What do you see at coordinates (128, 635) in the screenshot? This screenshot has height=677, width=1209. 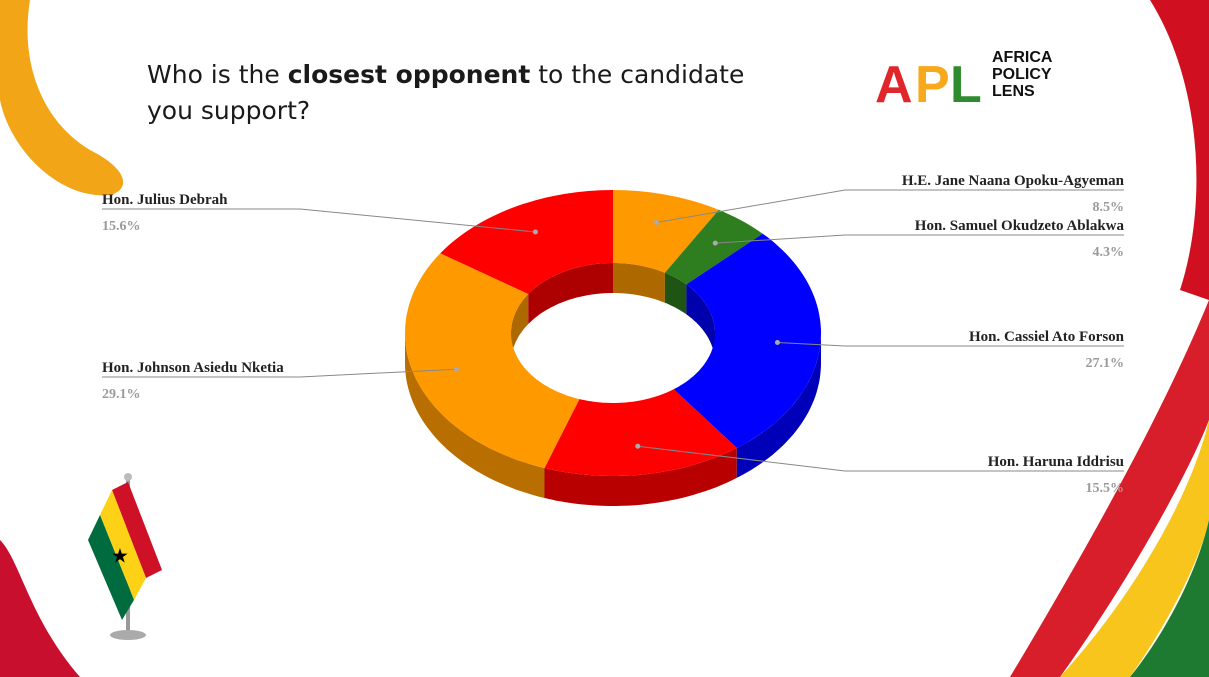 I see `flag-base` at bounding box center [128, 635].